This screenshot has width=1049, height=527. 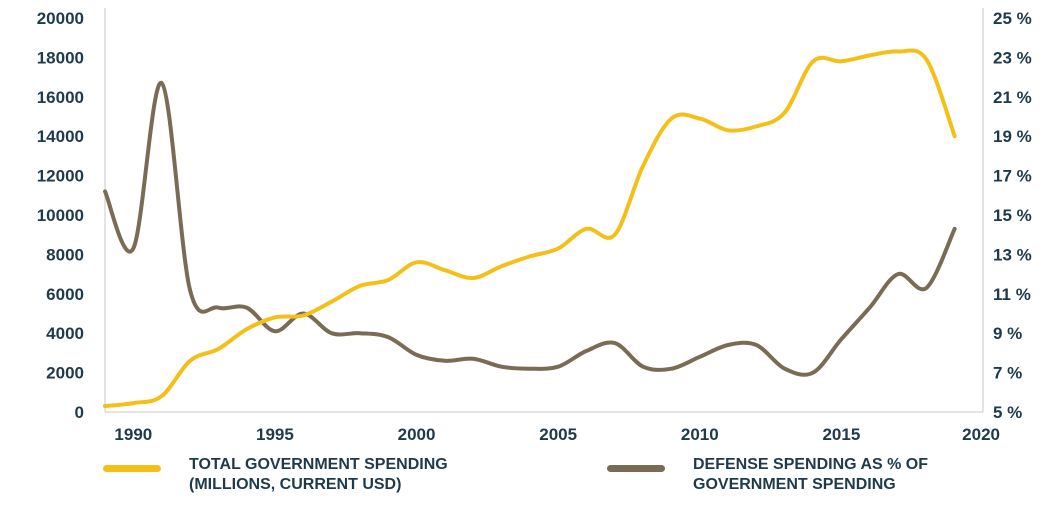 I want to click on x-axis-tick-label: 2010, so click(x=700, y=434).